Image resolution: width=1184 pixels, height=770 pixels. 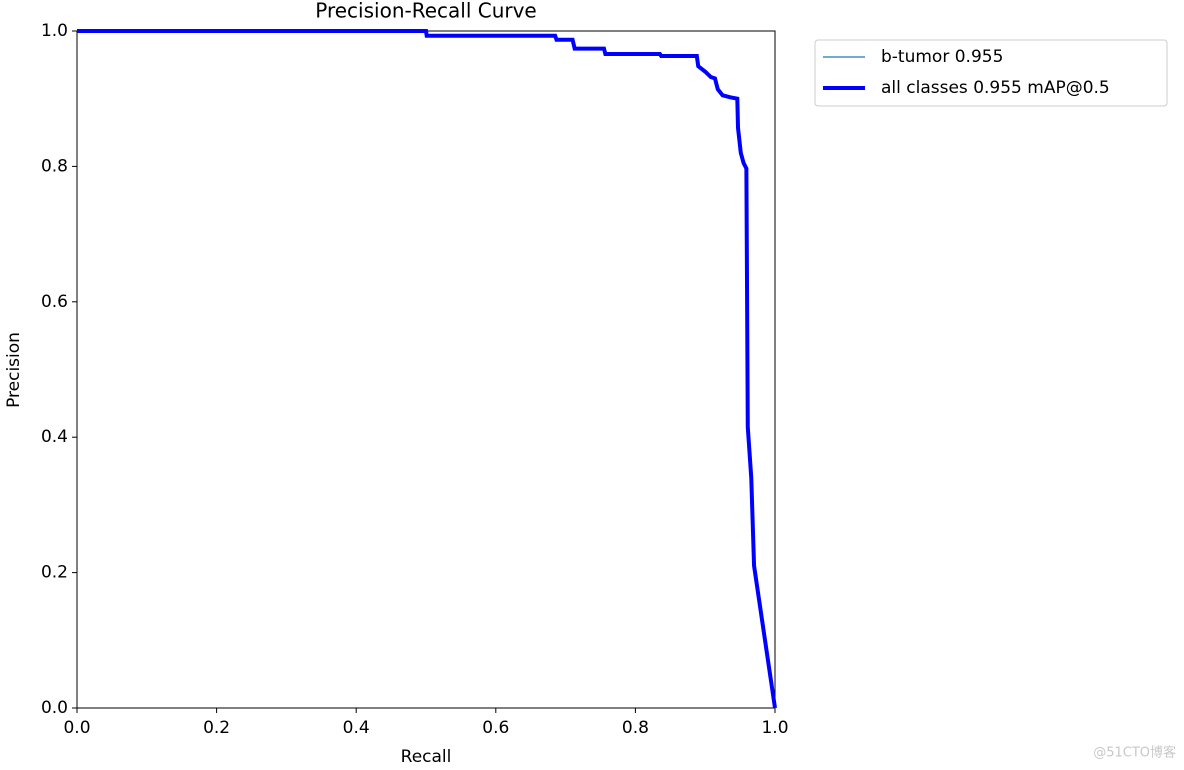 What do you see at coordinates (76, 728) in the screenshot?
I see `x-tick-label: 0.0` at bounding box center [76, 728].